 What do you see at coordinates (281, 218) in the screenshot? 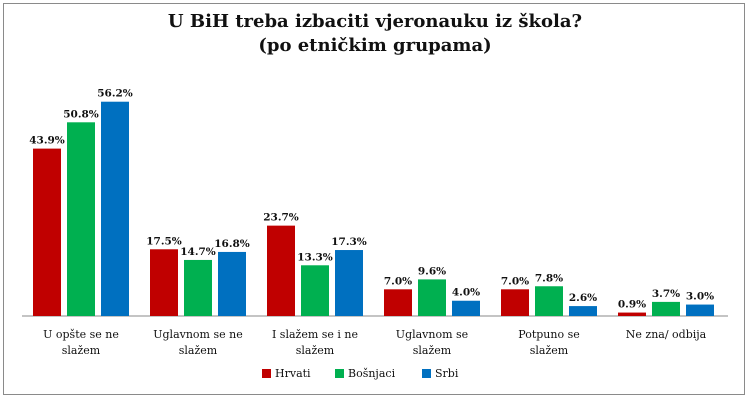
I see `data-label: 23.7%` at bounding box center [281, 218].